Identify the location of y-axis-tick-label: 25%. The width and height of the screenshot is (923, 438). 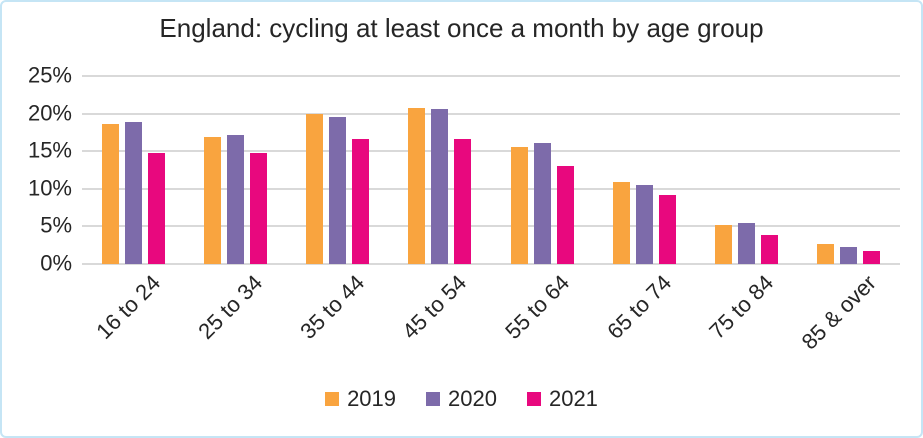
(49, 75).